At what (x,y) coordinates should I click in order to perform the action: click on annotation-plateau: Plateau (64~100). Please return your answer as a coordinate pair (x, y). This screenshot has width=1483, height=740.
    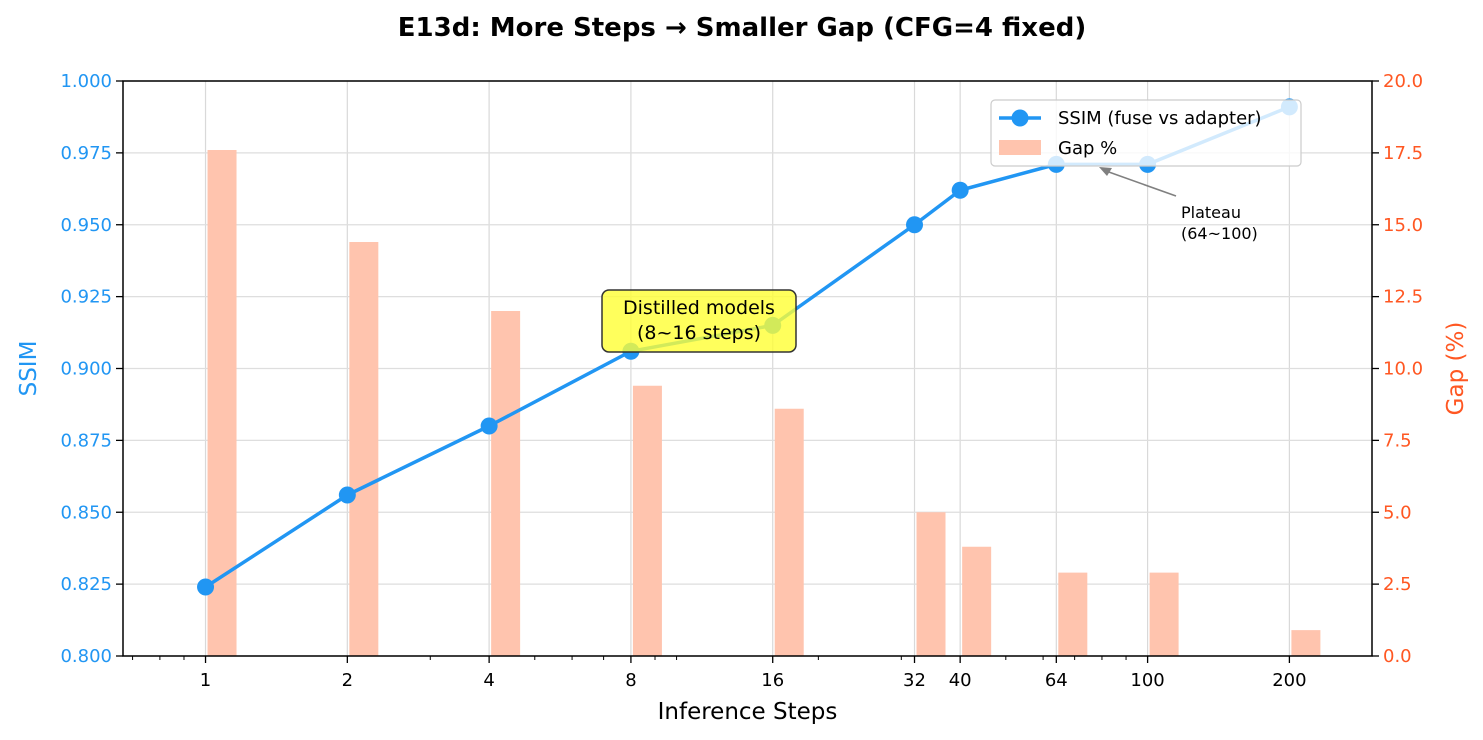
    Looking at the image, I should click on (1178, 205).